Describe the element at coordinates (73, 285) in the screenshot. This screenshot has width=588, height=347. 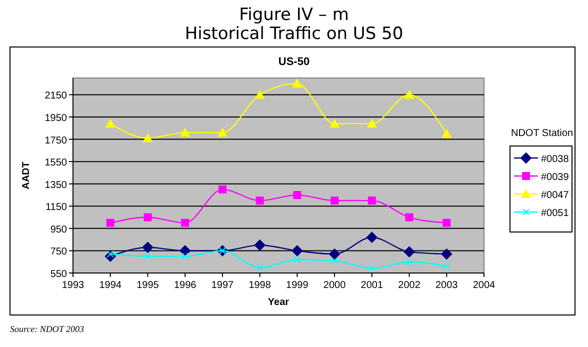
I see `x-tick-label: 1993` at that location.